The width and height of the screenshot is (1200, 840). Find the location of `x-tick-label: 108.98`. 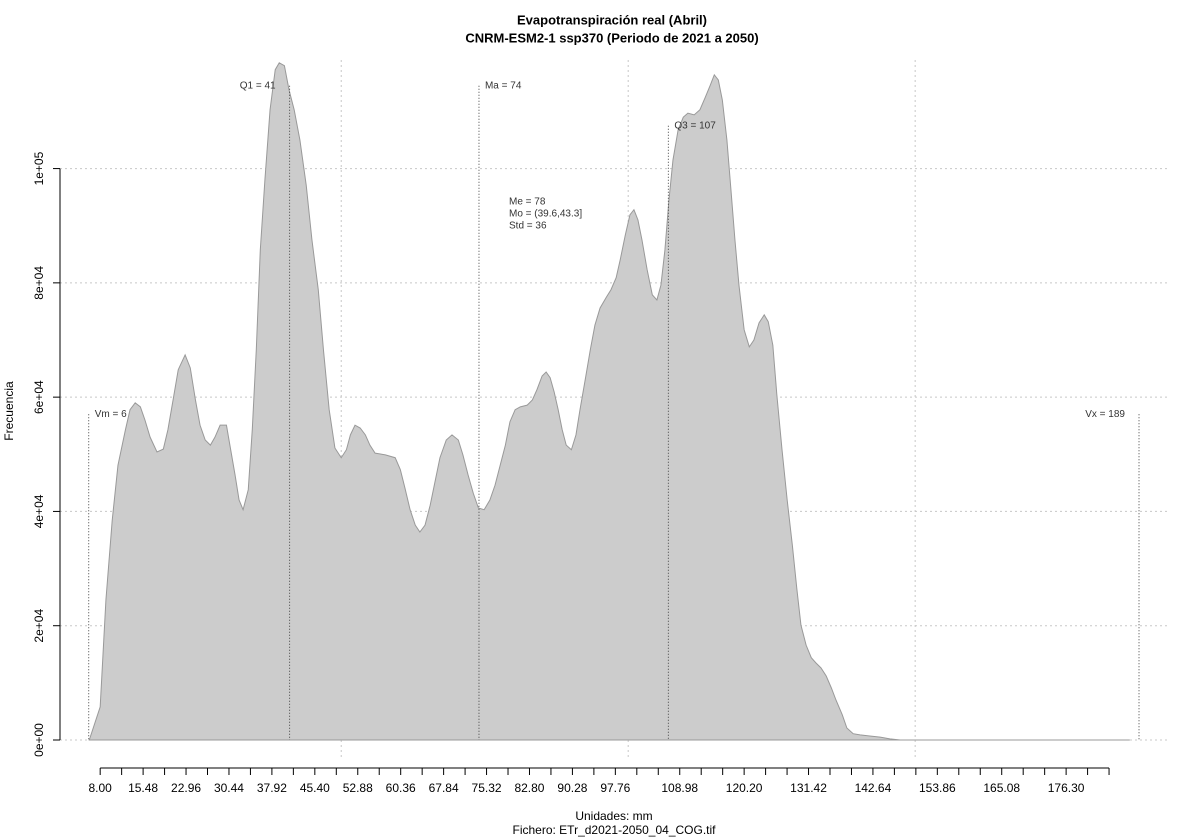

x-tick-label: 108.98 is located at coordinates (679, 788).